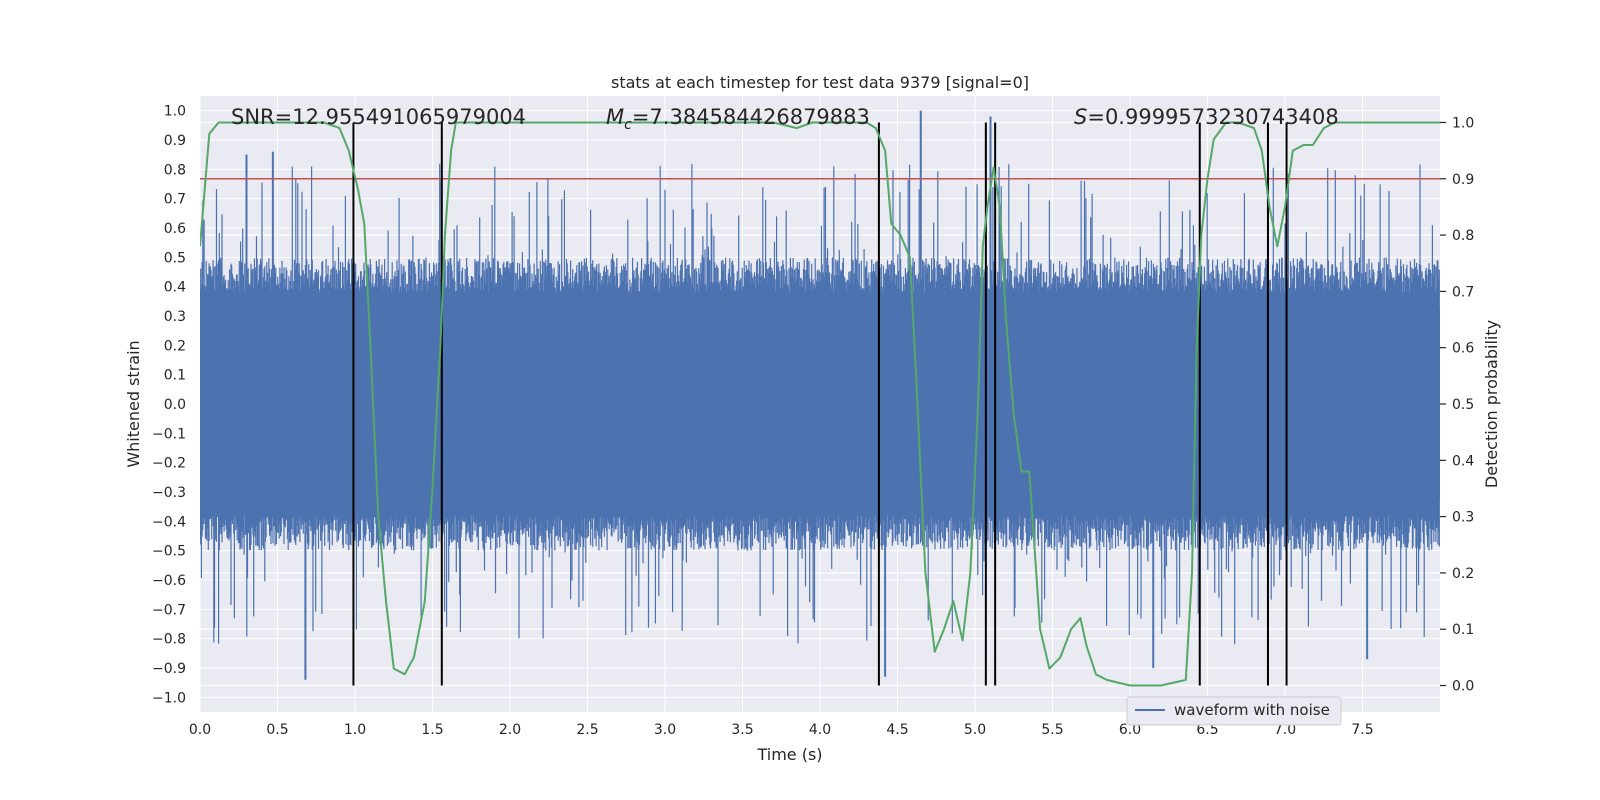  I want to click on x-tick-label: 5.5, so click(1052, 730).